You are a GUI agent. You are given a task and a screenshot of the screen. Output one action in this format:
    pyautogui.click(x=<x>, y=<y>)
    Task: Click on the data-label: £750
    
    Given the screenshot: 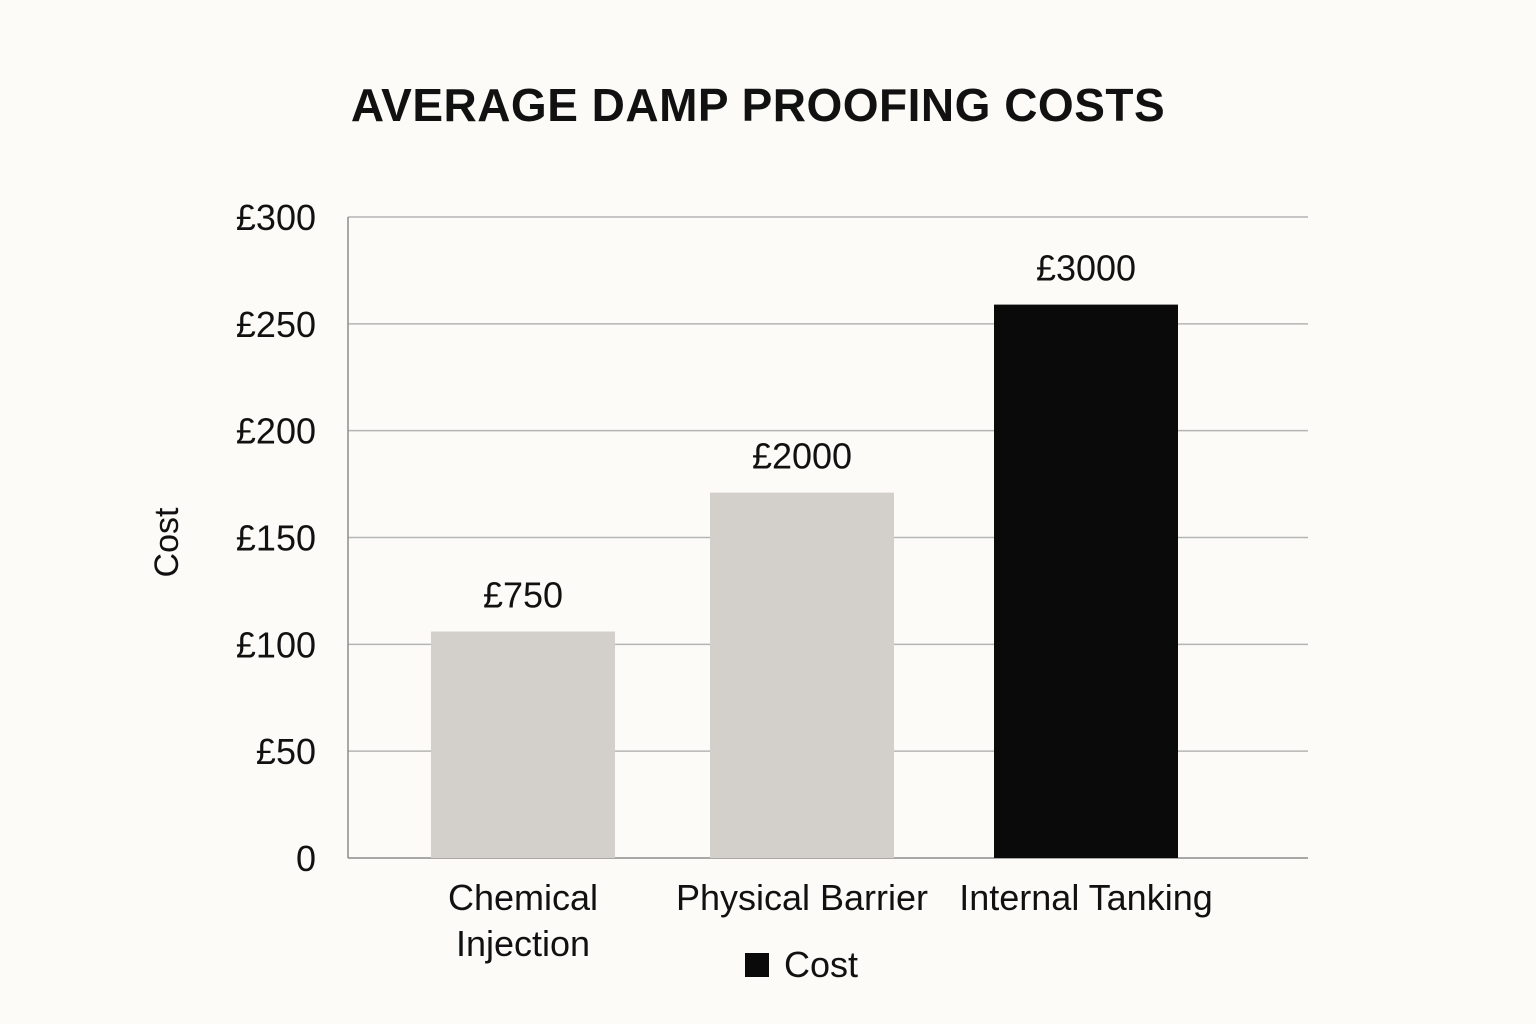 What is the action you would take?
    pyautogui.click(x=523, y=595)
    